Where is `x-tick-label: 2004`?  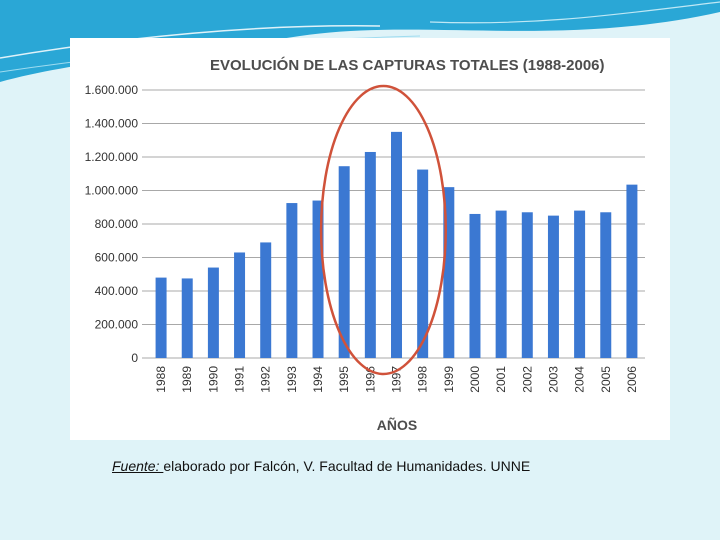 x-tick-label: 2004 is located at coordinates (580, 379).